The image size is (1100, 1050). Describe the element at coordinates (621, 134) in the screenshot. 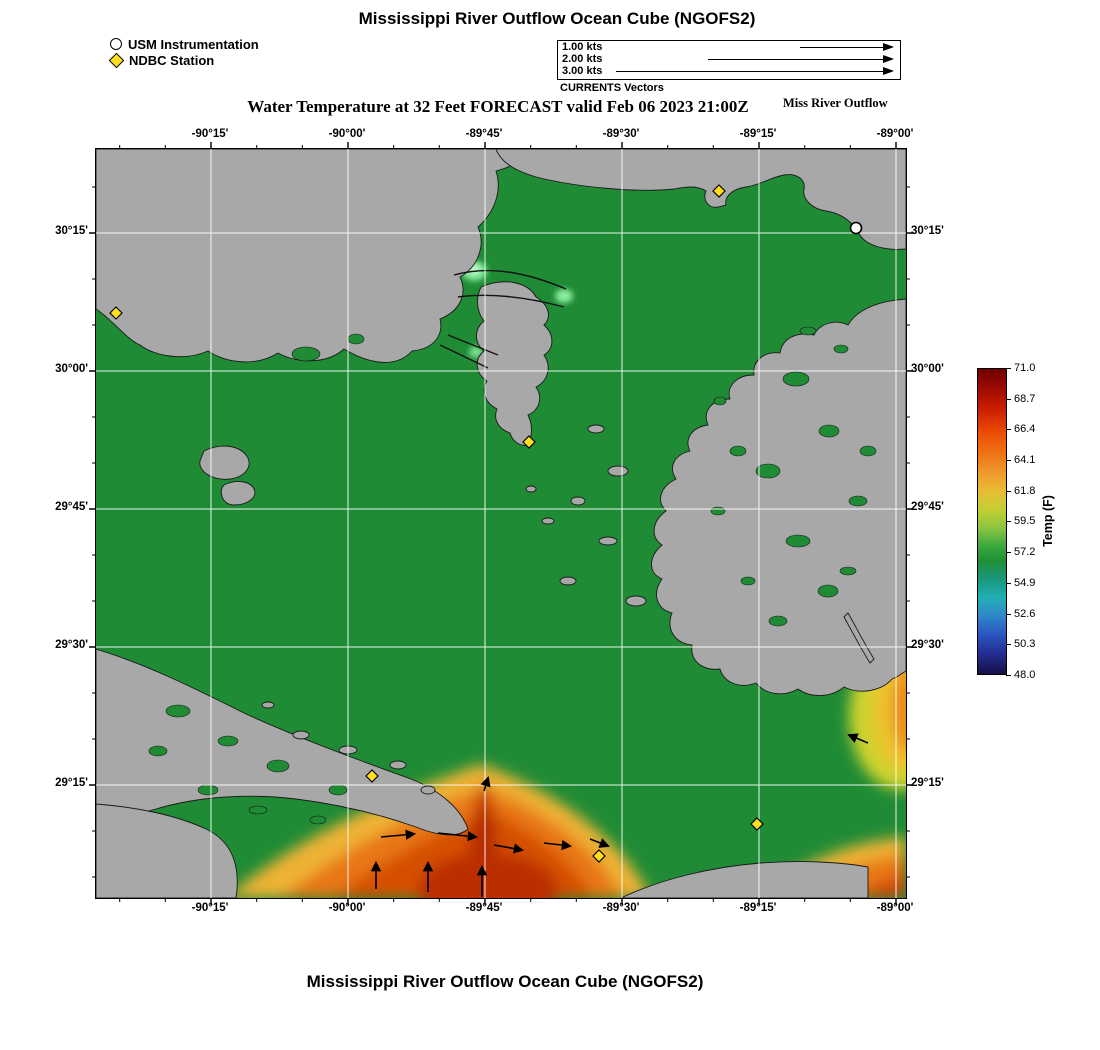

I see `lon-label-top: -89°30'` at that location.